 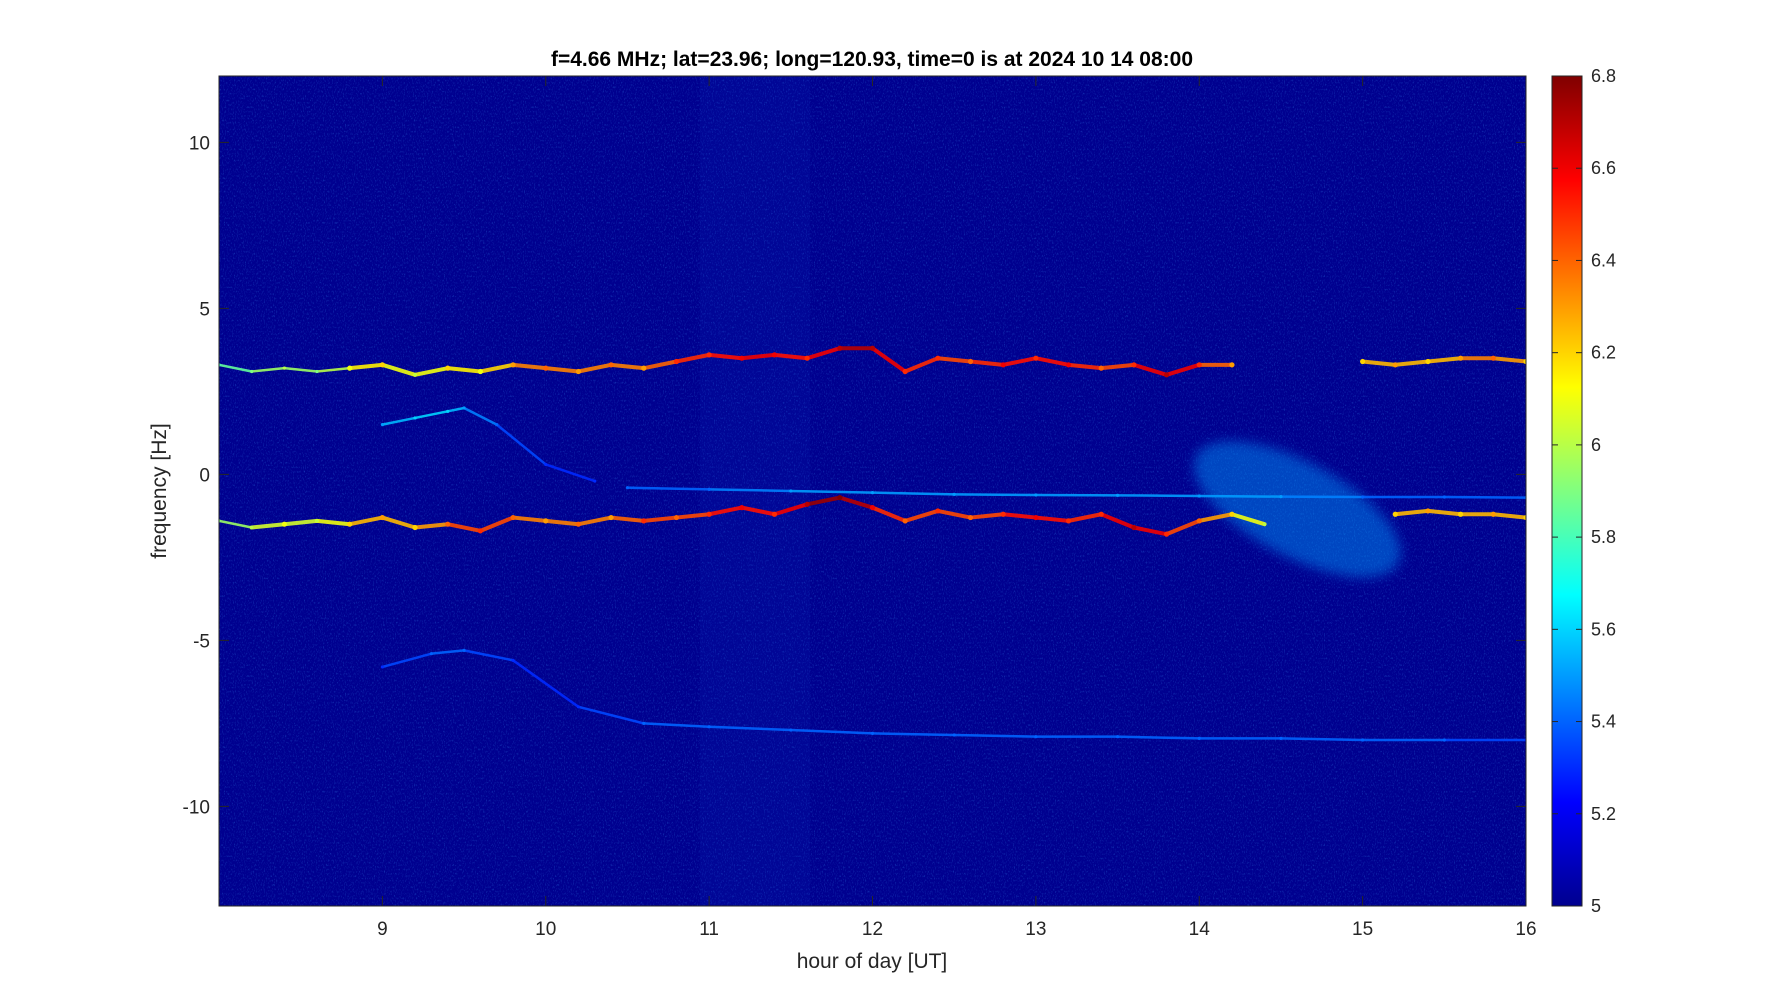 What do you see at coordinates (199, 143) in the screenshot?
I see `y-tick-label: 10` at bounding box center [199, 143].